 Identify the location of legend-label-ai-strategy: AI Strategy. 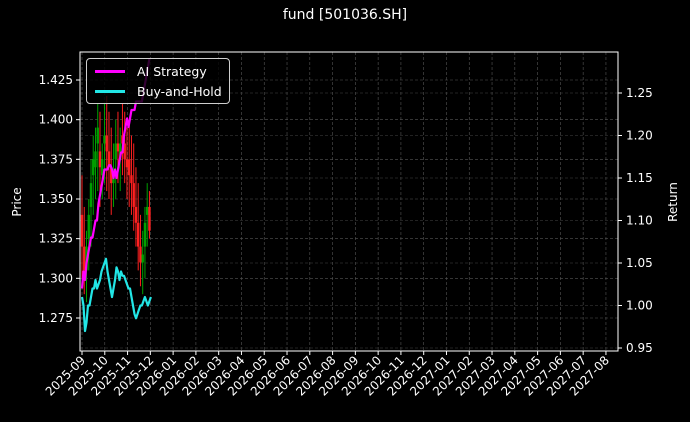
(172, 71).